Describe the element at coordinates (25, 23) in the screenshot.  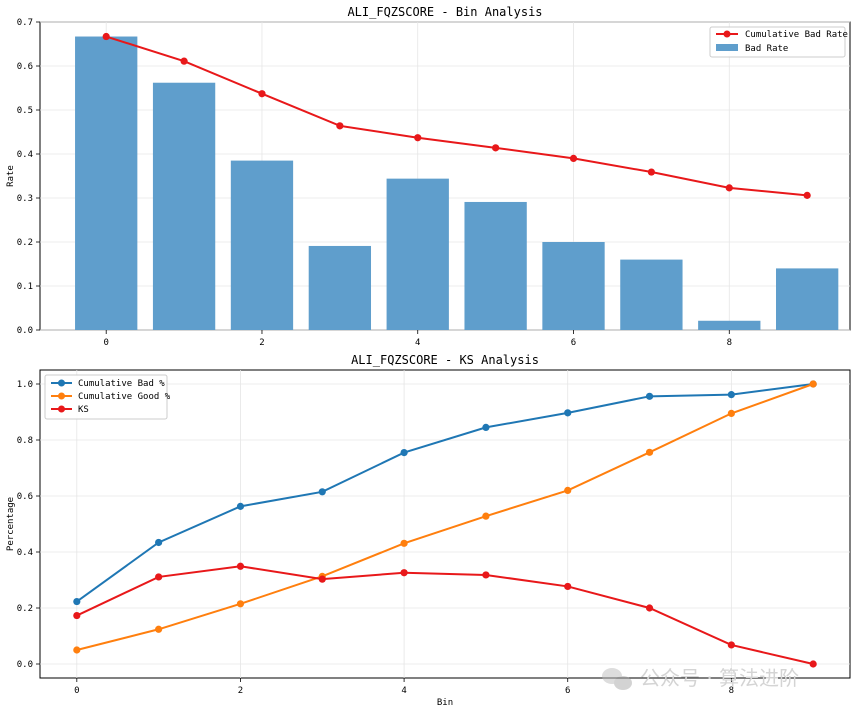
I see `y-tick-label: 0.7` at that location.